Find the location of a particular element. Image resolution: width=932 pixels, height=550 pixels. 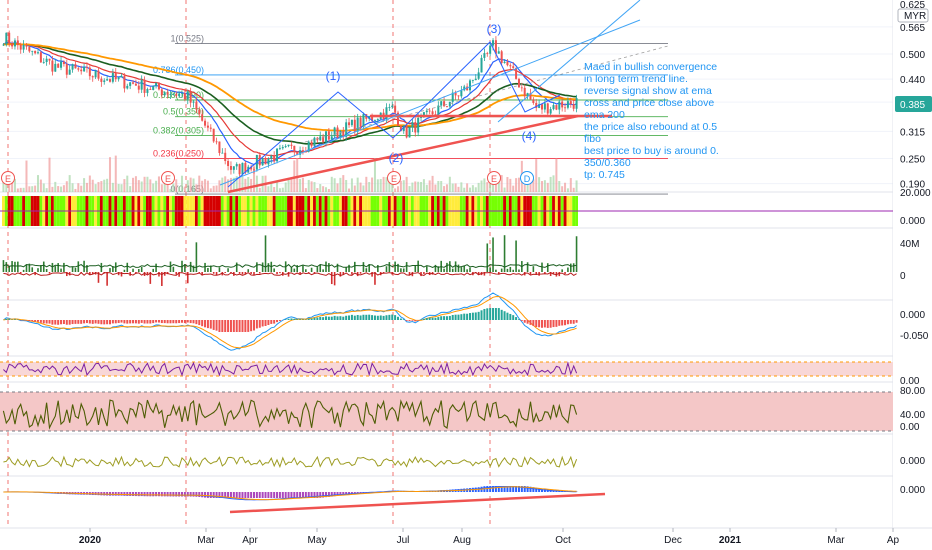

last-price-badge is located at coordinates (913, 104).